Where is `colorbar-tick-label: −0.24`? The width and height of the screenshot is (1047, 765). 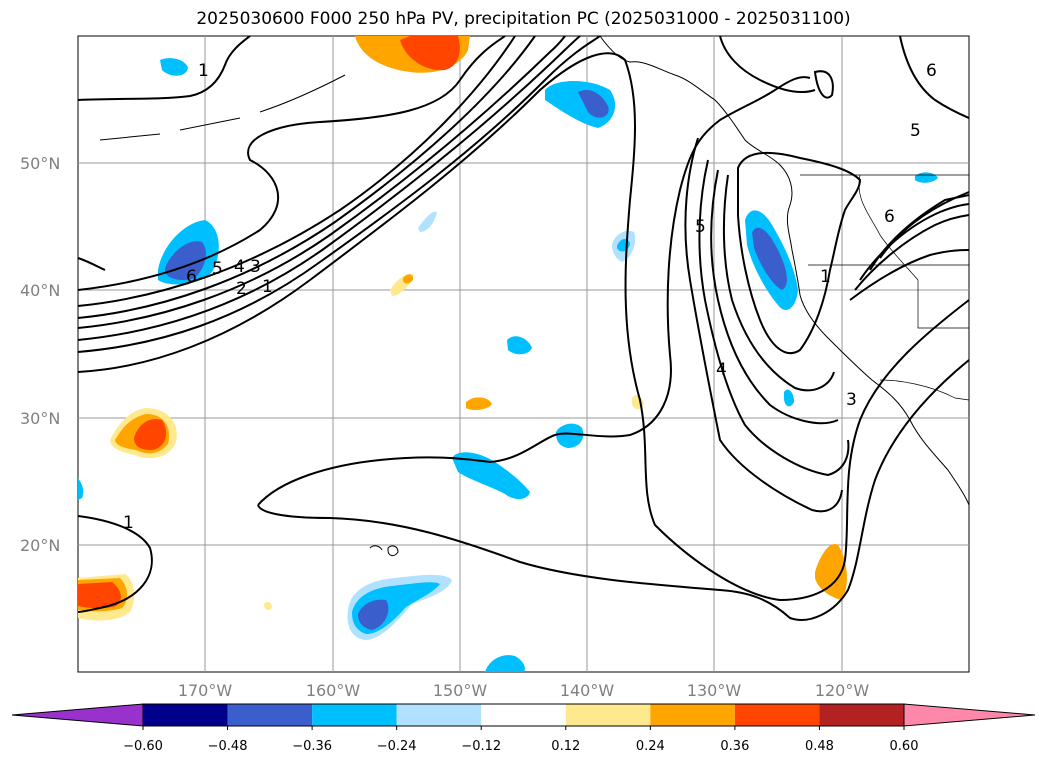
colorbar-tick-label: −0.24 is located at coordinates (397, 746).